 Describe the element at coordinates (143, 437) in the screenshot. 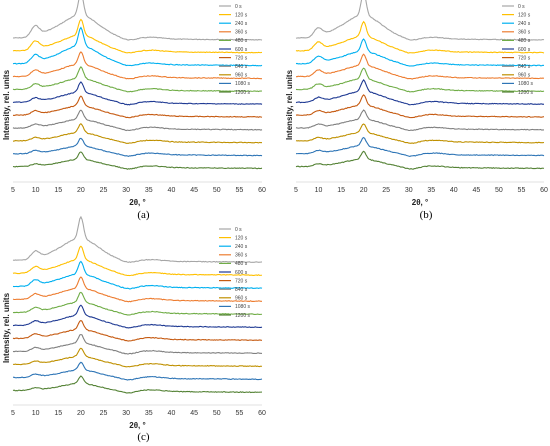

I see `panel-label: (c)` at that location.